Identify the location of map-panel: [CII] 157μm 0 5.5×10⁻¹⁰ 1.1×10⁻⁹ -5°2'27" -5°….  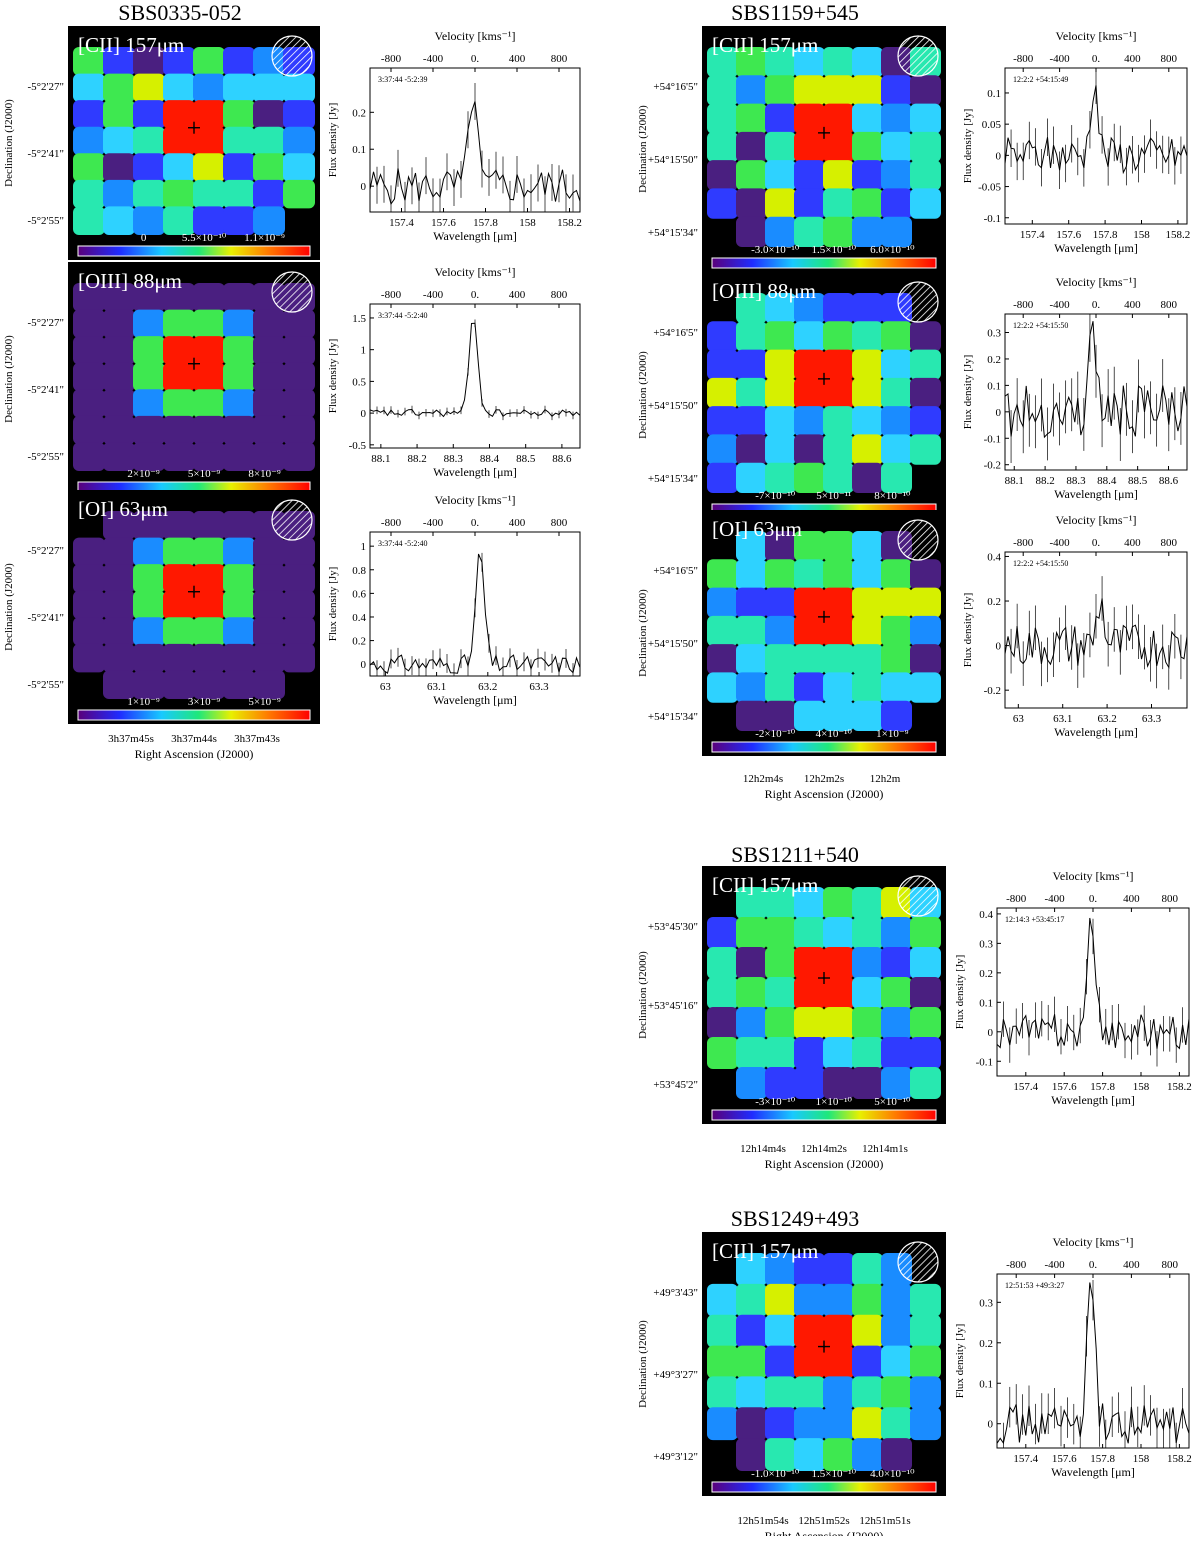
(161, 143).